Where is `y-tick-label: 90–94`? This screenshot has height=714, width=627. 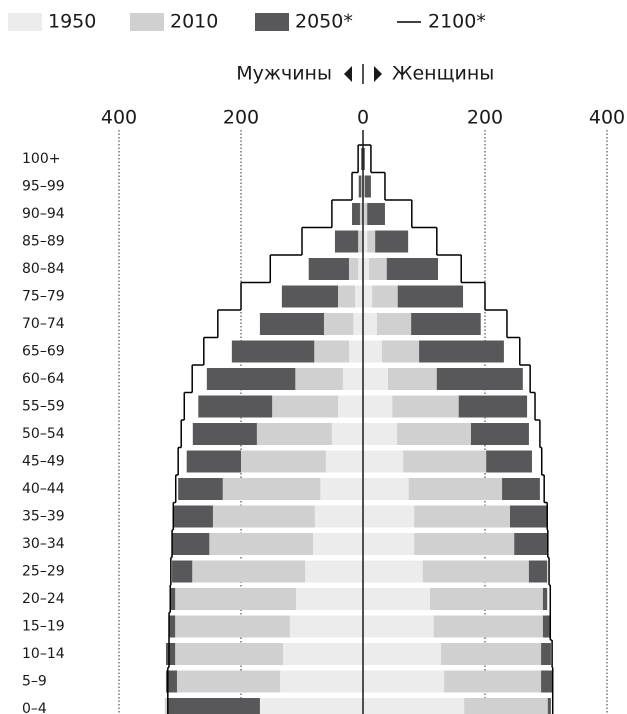 y-tick-label: 90–94 is located at coordinates (43, 214).